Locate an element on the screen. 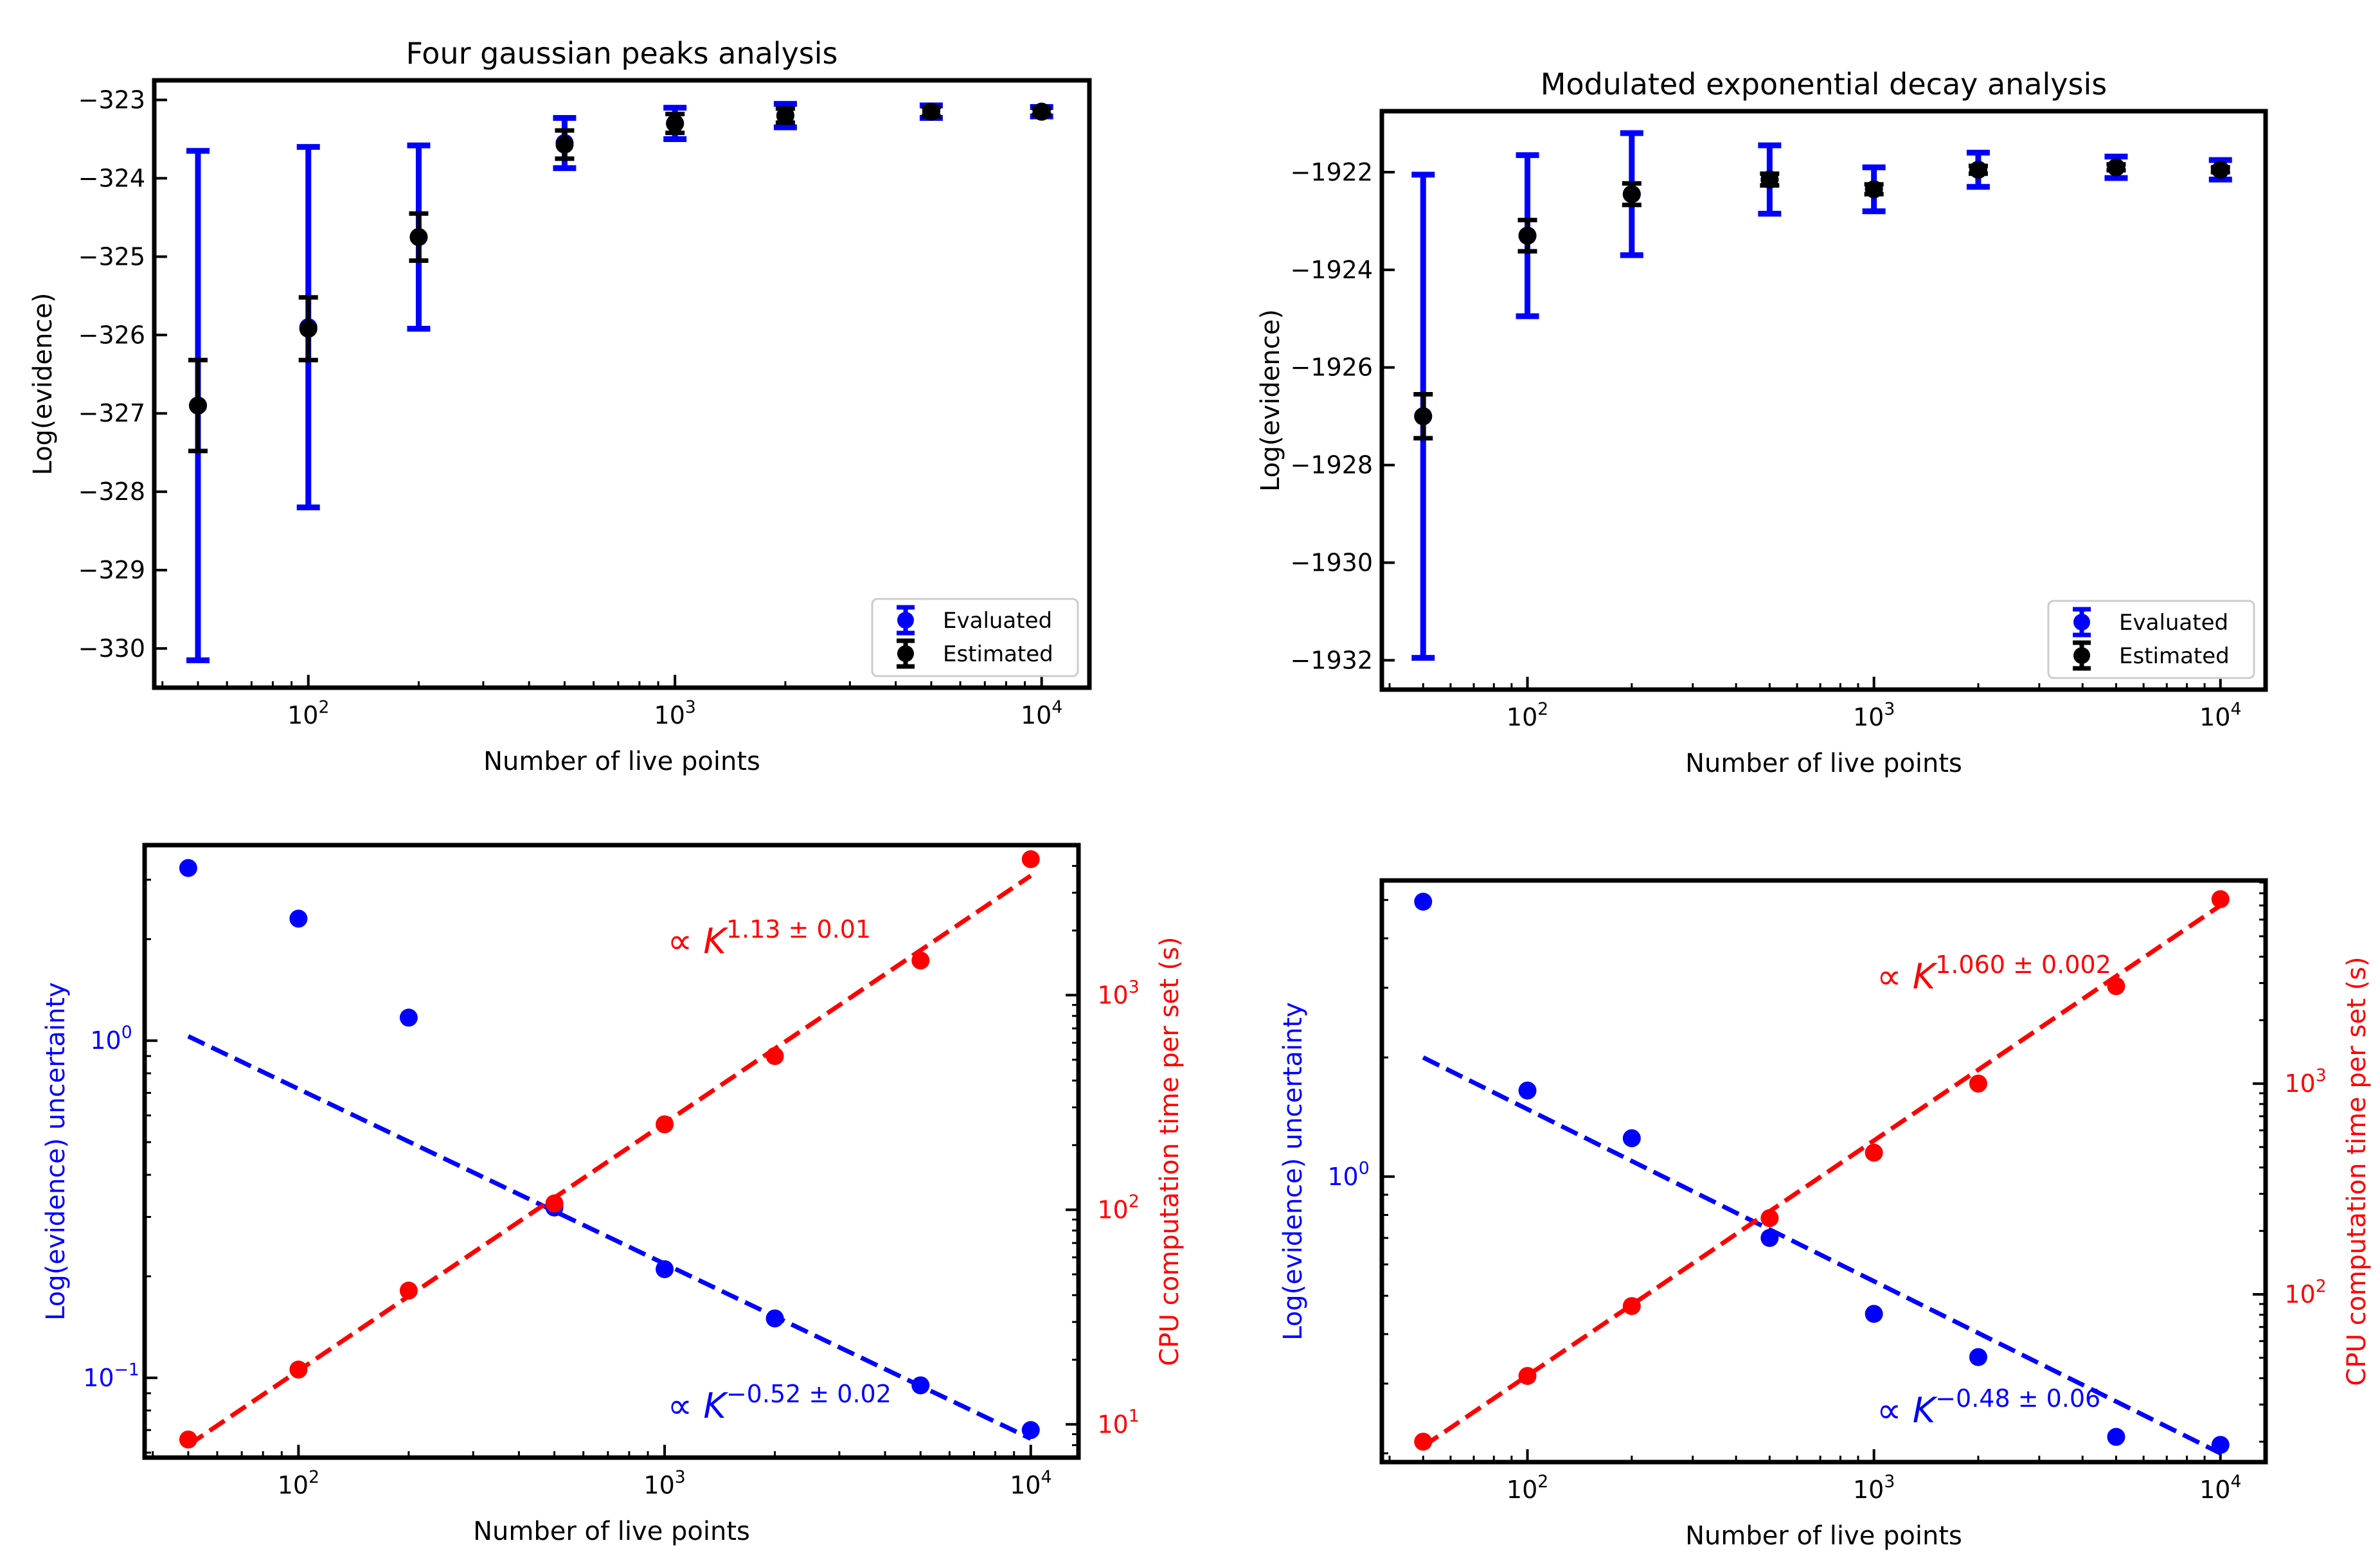  chart-title: Modulated exponential decay analysis is located at coordinates (1824, 84).